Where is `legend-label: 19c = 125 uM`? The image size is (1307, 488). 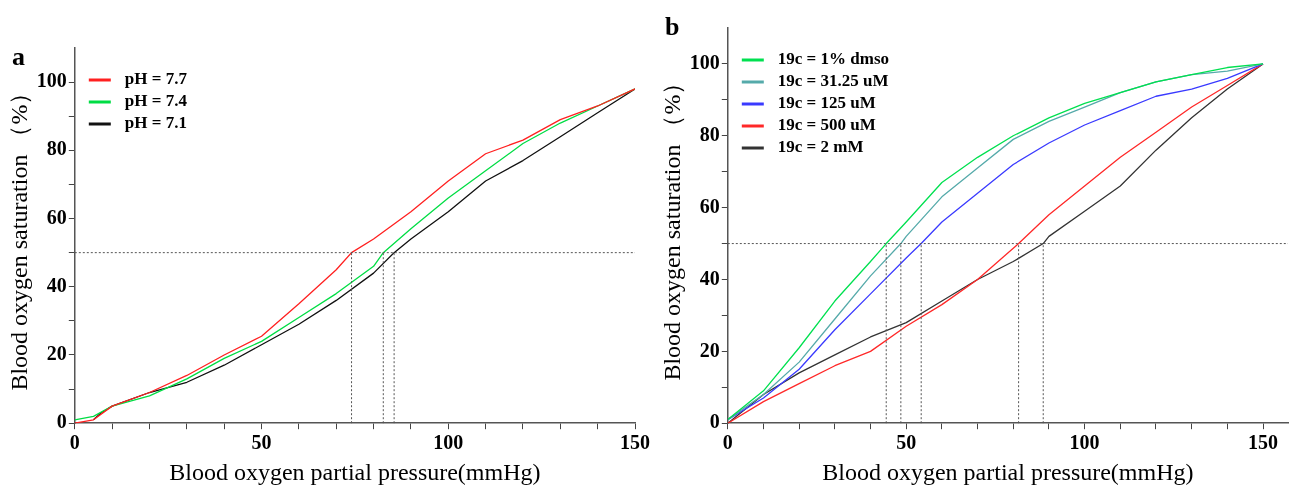 legend-label: 19c = 125 uM is located at coordinates (826, 103).